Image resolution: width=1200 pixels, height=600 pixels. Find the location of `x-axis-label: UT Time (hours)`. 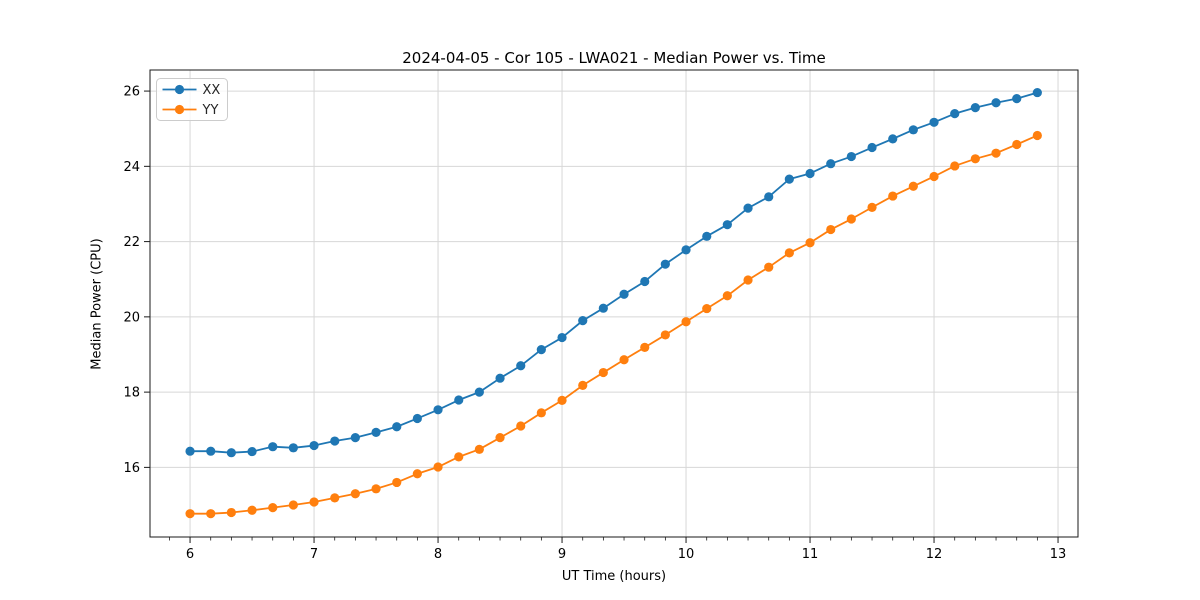

x-axis-label: UT Time (hours) is located at coordinates (614, 576).